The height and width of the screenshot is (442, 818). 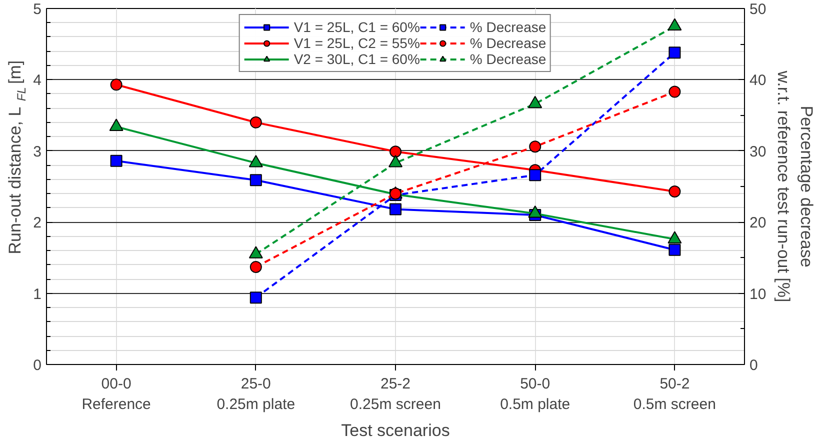 What do you see at coordinates (758, 9) in the screenshot?
I see `y2-tick-label: 50` at bounding box center [758, 9].